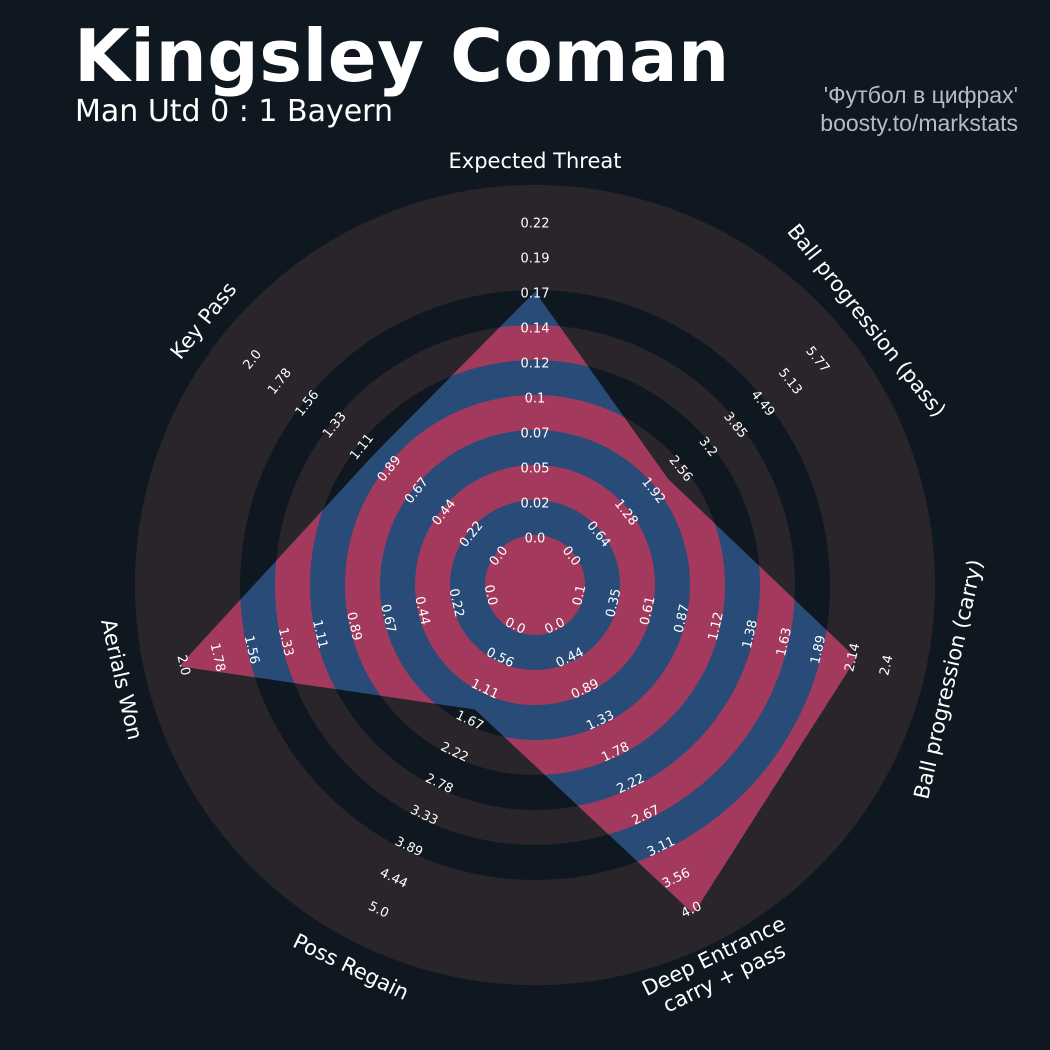  What do you see at coordinates (919, 123) in the screenshot?
I see `credit-line-2: boosty.to/markstats` at bounding box center [919, 123].